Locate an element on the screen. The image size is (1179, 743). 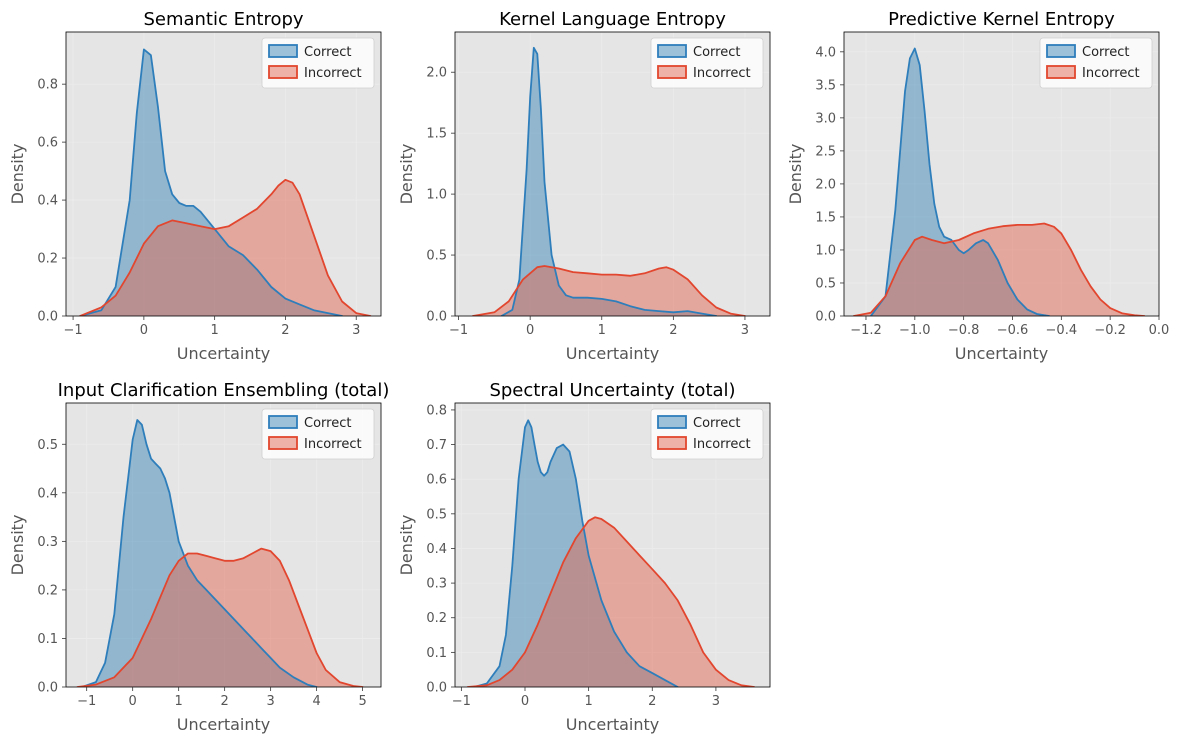
x-tick-label: −0.6 is located at coordinates (1013, 330).